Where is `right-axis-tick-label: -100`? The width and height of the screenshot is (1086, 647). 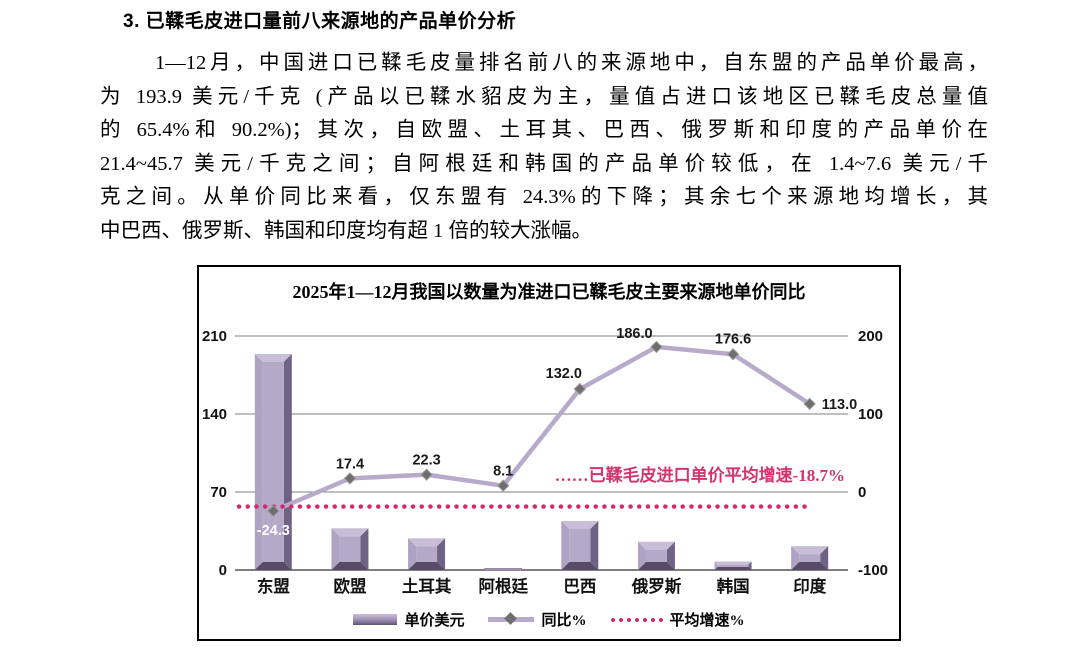
right-axis-tick-label: -100 is located at coordinates (873, 570).